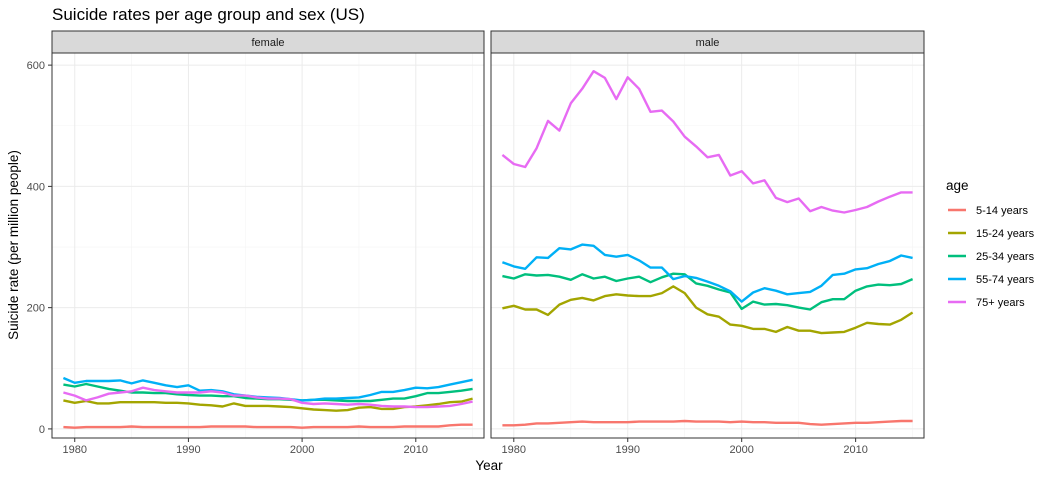 The width and height of the screenshot is (1056, 485). I want to click on strip-label-female: female, so click(267, 43).